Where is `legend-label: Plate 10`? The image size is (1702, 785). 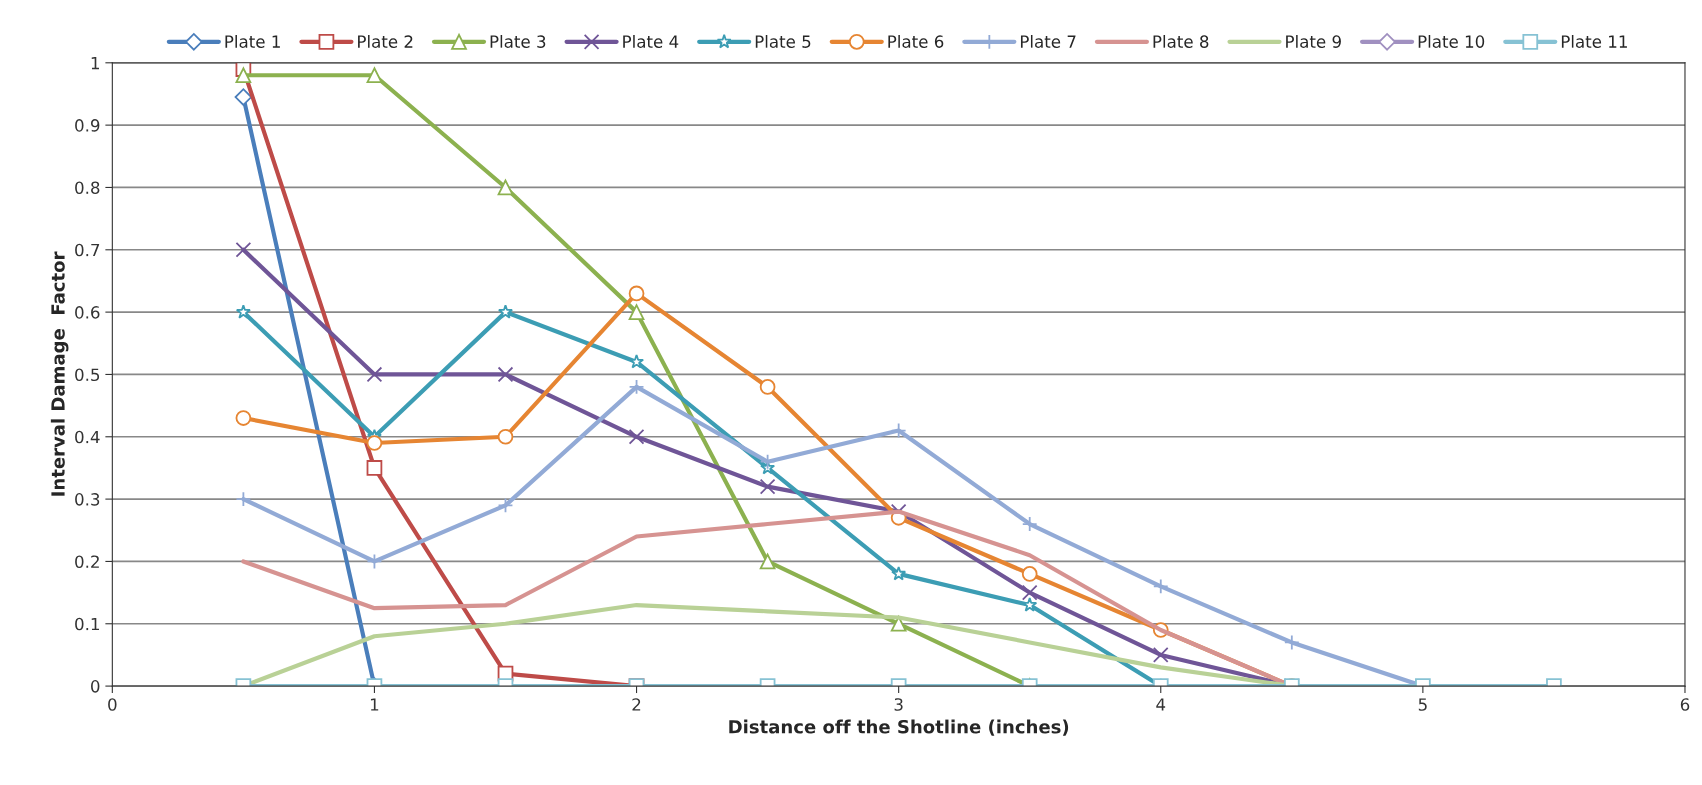 legend-label: Plate 10 is located at coordinates (1451, 41).